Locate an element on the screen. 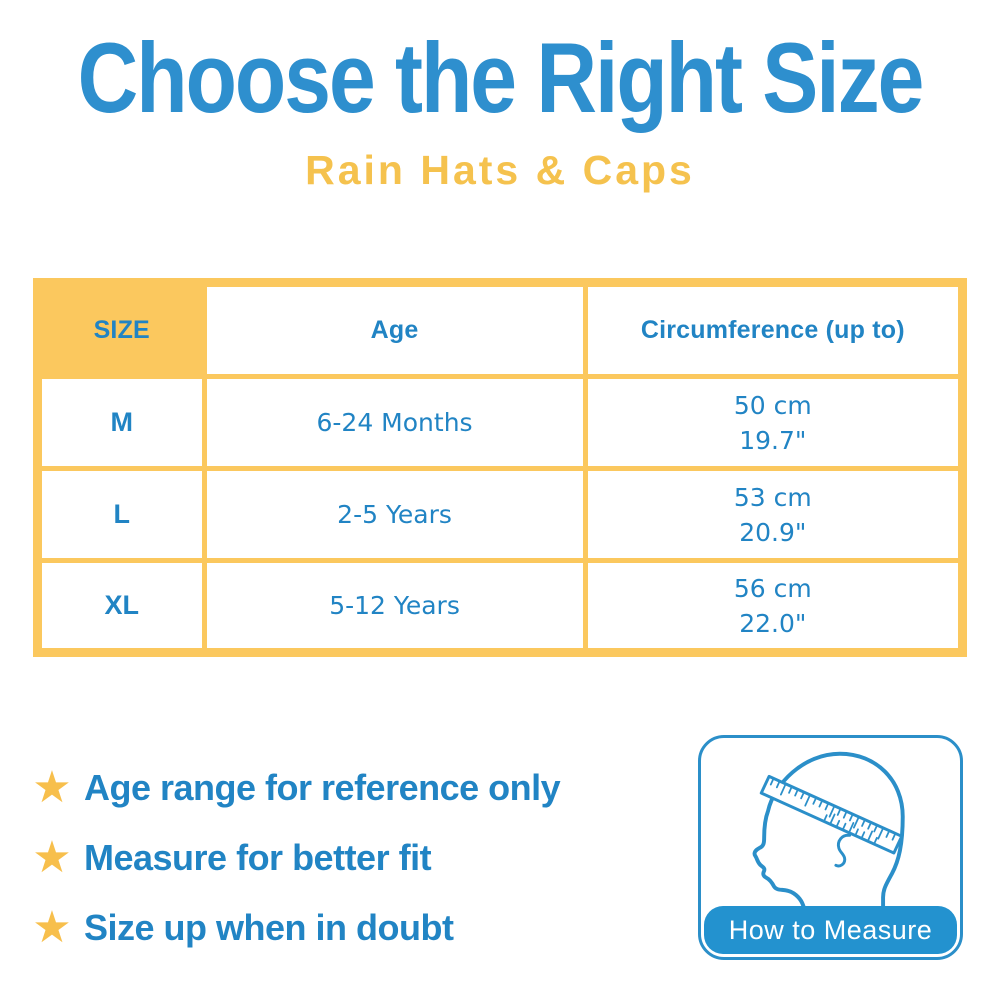  table-row-xl: XL 5-12 Years 56 cm 22.0" is located at coordinates (500, 606).